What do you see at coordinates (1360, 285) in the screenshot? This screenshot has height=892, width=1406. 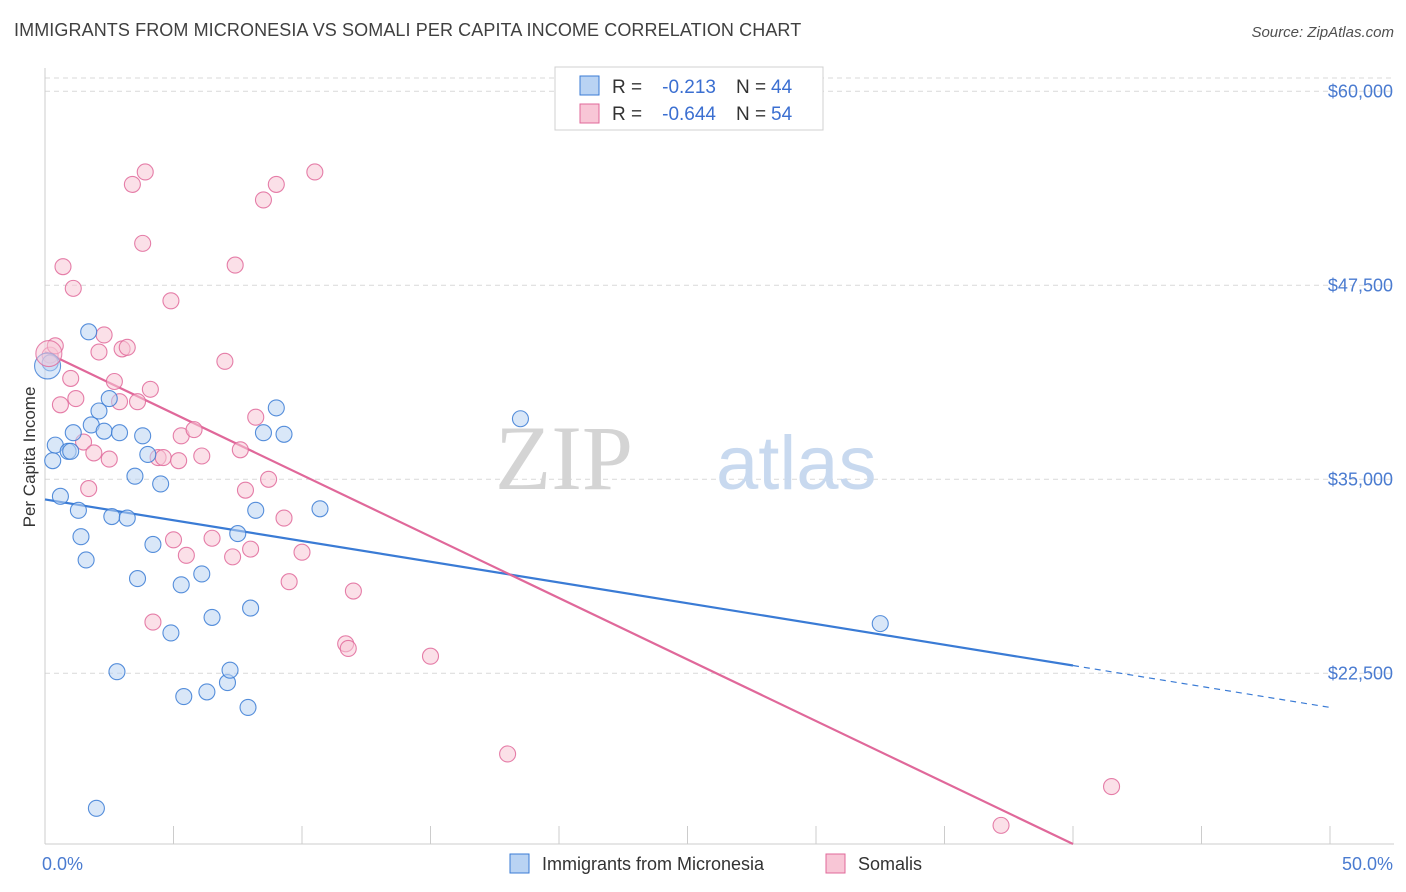 I see `y-tick-label-1: $47,500` at bounding box center [1360, 285].